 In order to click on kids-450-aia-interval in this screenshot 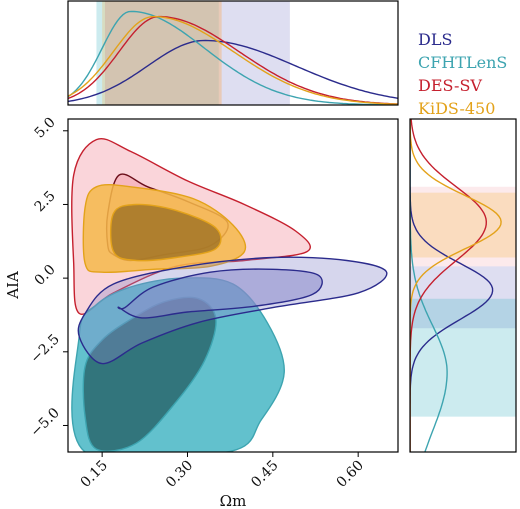, I will do `click(463, 225)`.